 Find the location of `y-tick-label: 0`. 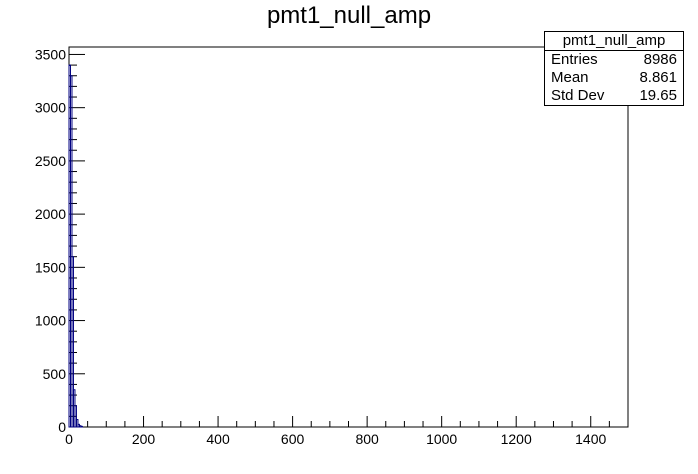

y-tick-label: 0 is located at coordinates (62, 427).